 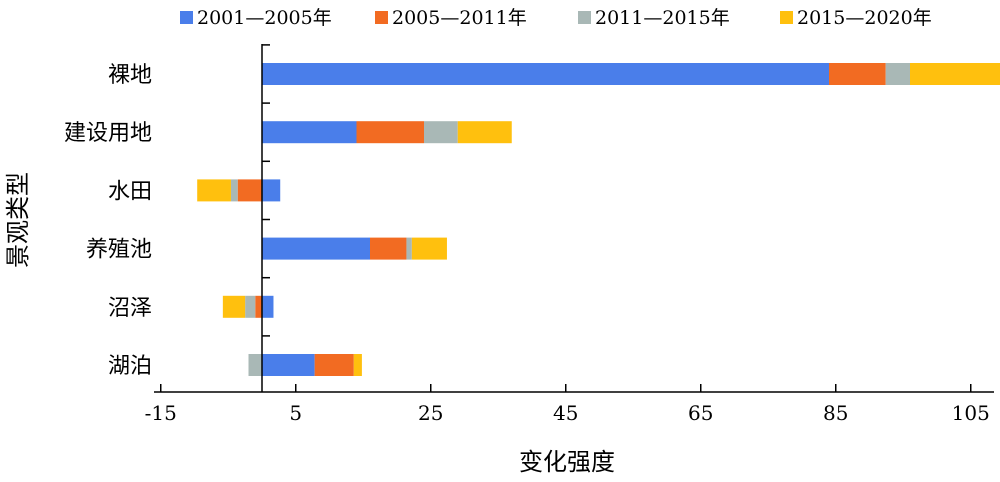 I want to click on category-label: 建设用地, so click(x=108, y=133).